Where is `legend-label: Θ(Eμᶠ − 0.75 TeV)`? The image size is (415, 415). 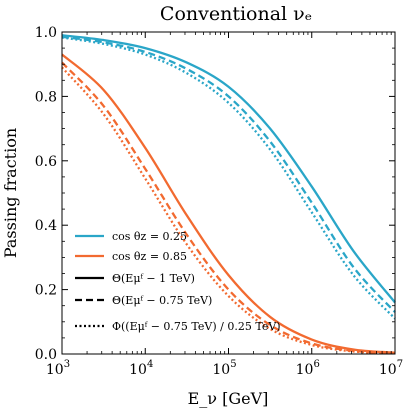
legend-label: Θ(Eμᶠ − 0.75 TeV) is located at coordinates (162, 300).